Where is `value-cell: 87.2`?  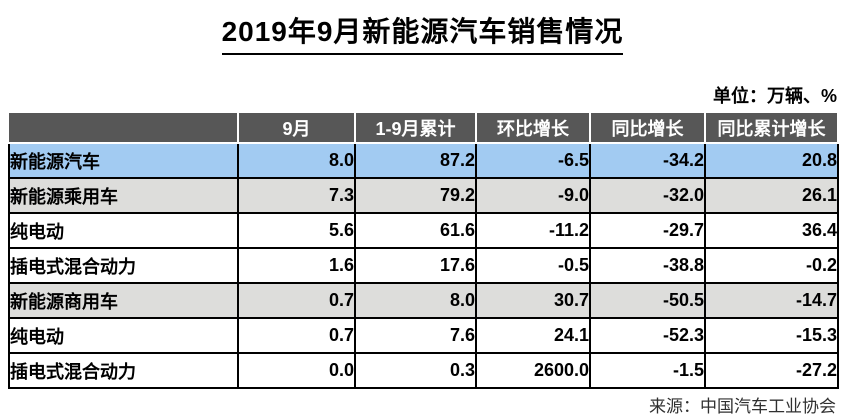 value-cell: 87.2 is located at coordinates (415, 161).